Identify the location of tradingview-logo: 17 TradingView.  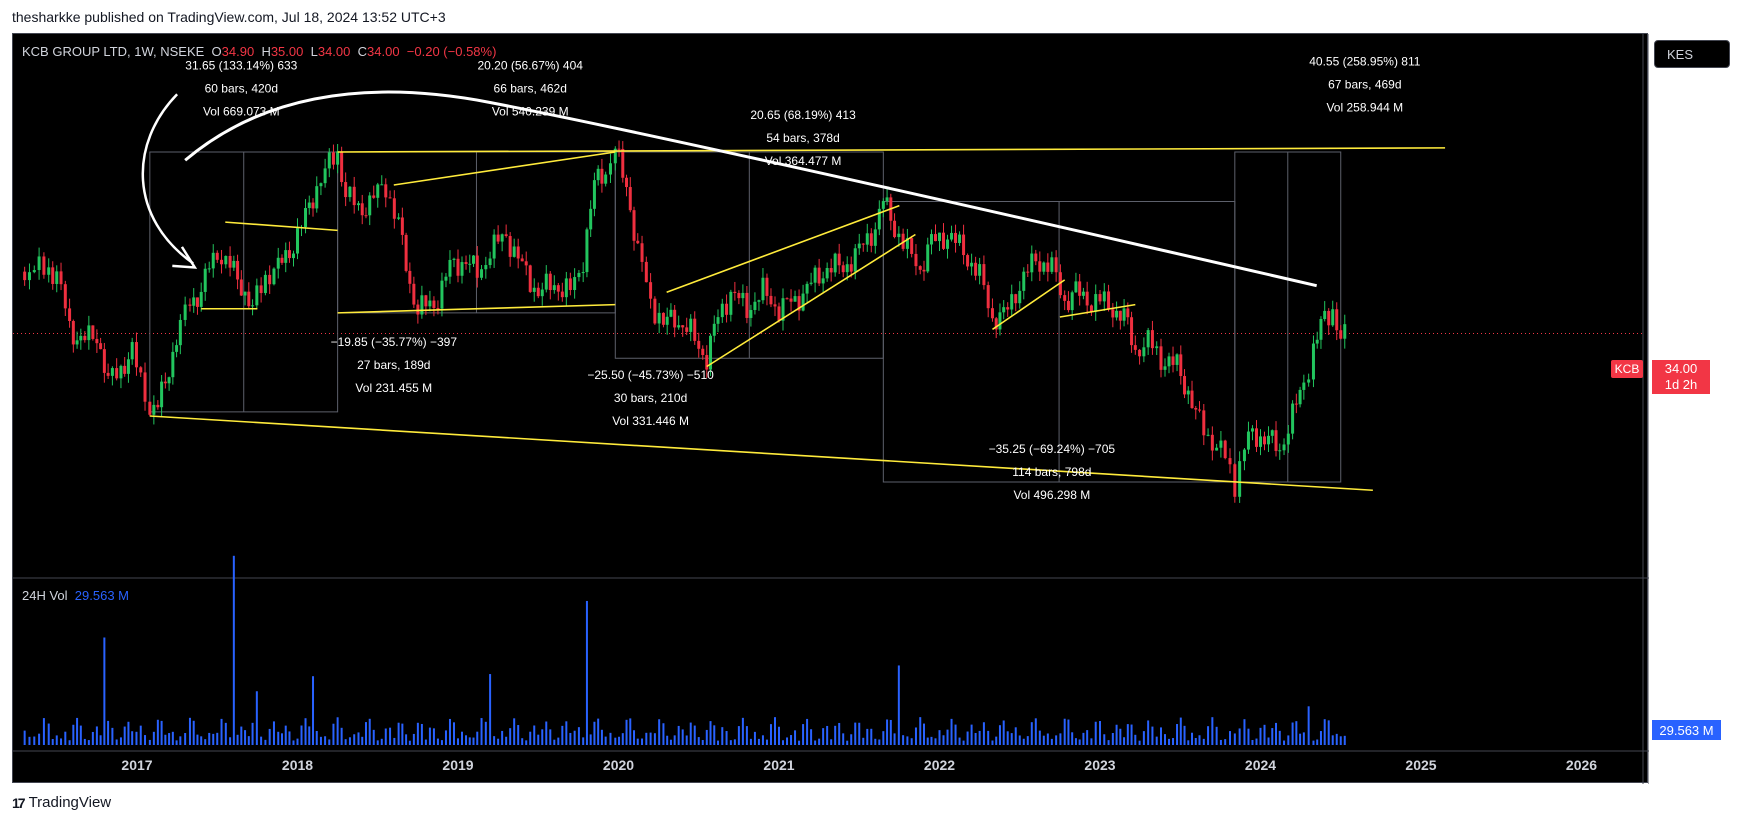
(61, 802).